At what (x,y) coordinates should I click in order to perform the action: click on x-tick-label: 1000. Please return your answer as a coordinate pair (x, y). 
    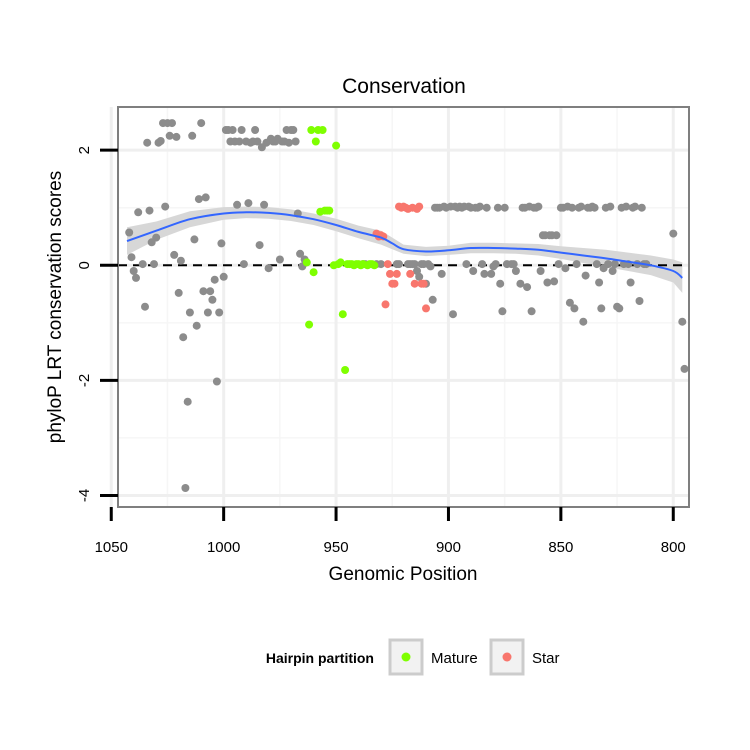
    Looking at the image, I should click on (223, 547).